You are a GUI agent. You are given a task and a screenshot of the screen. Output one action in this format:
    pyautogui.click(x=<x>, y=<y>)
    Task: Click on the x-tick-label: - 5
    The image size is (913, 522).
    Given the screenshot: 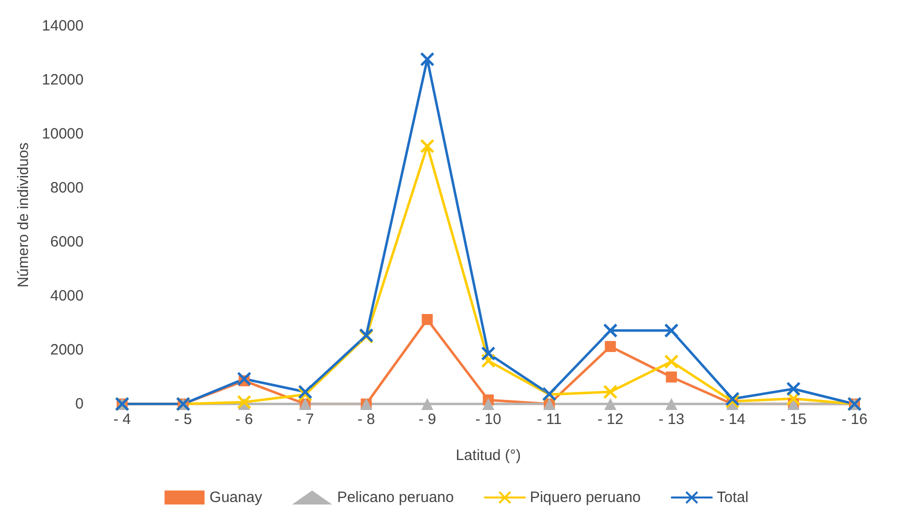 What is the action you would take?
    pyautogui.click(x=183, y=419)
    